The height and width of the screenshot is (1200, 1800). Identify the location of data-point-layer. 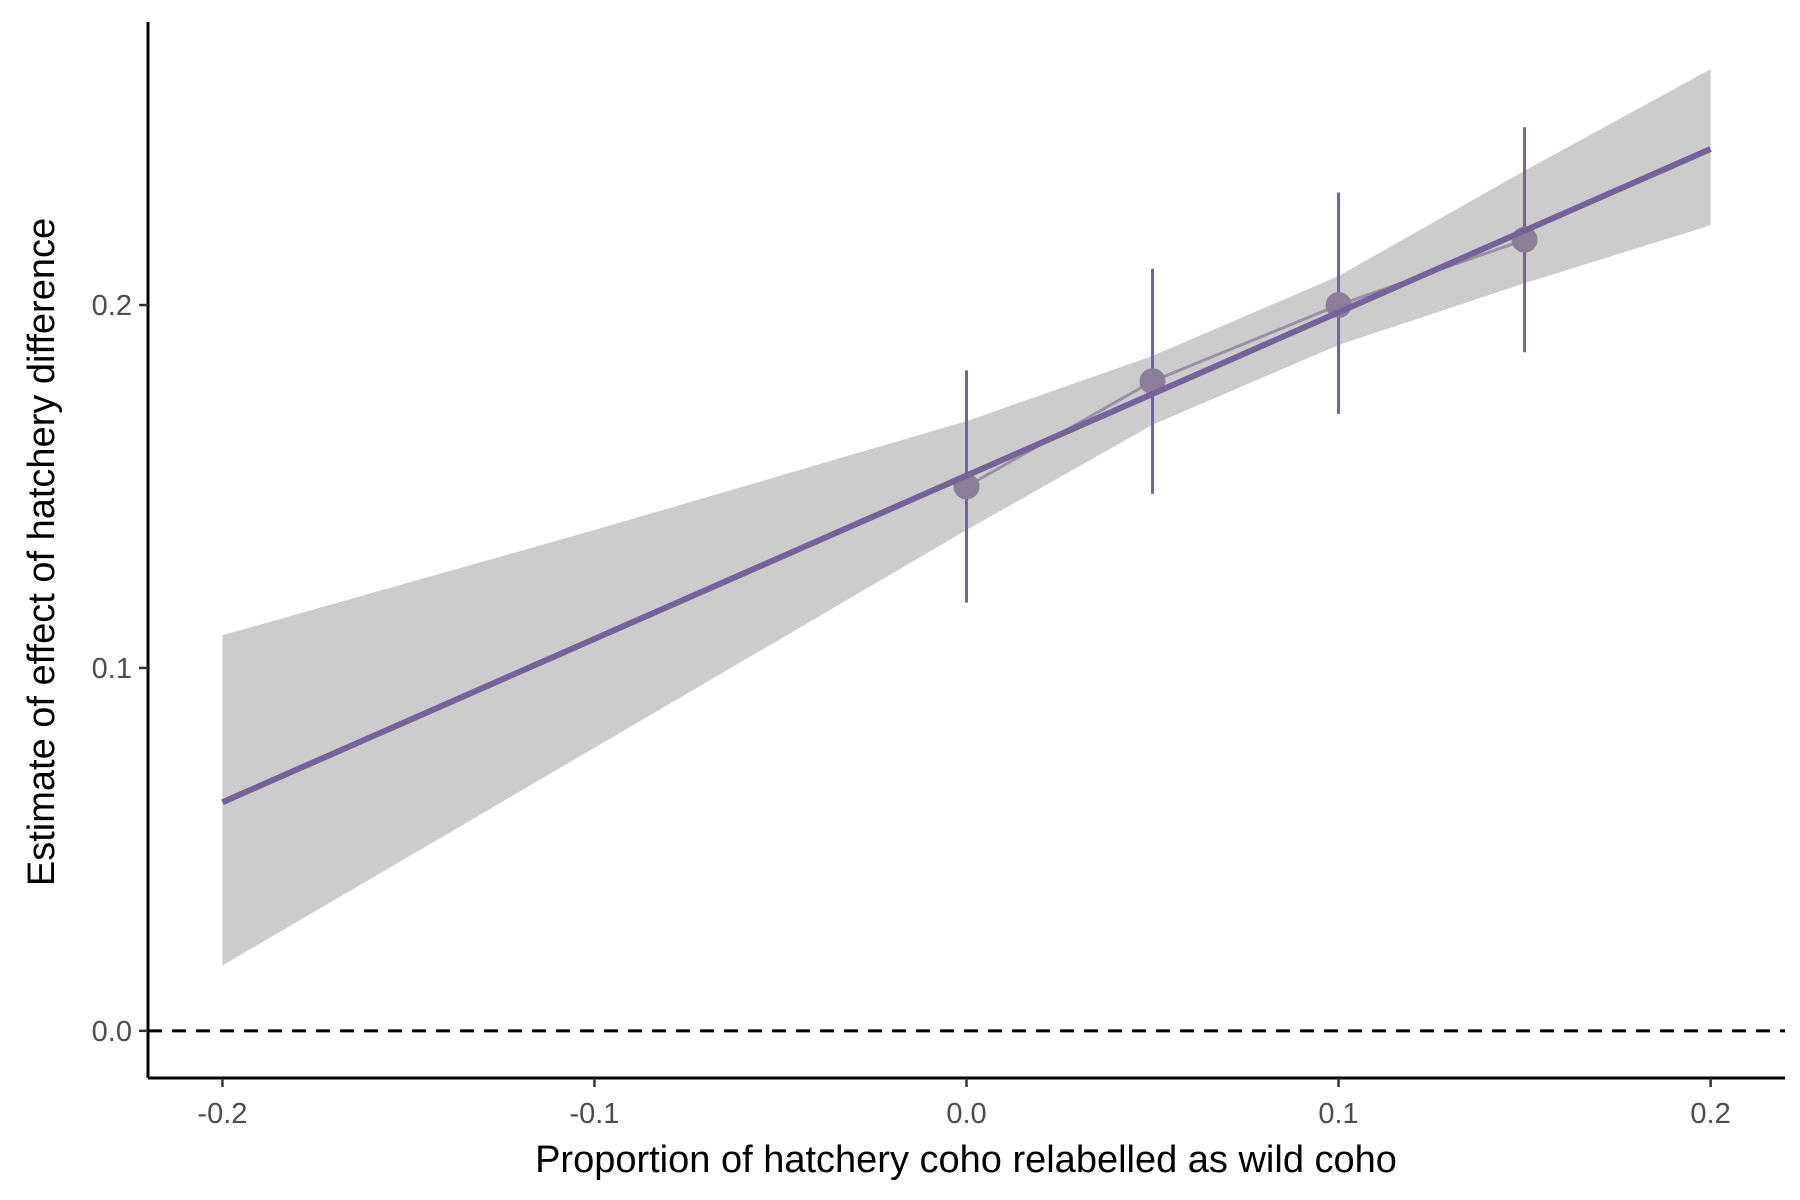
(1245, 363).